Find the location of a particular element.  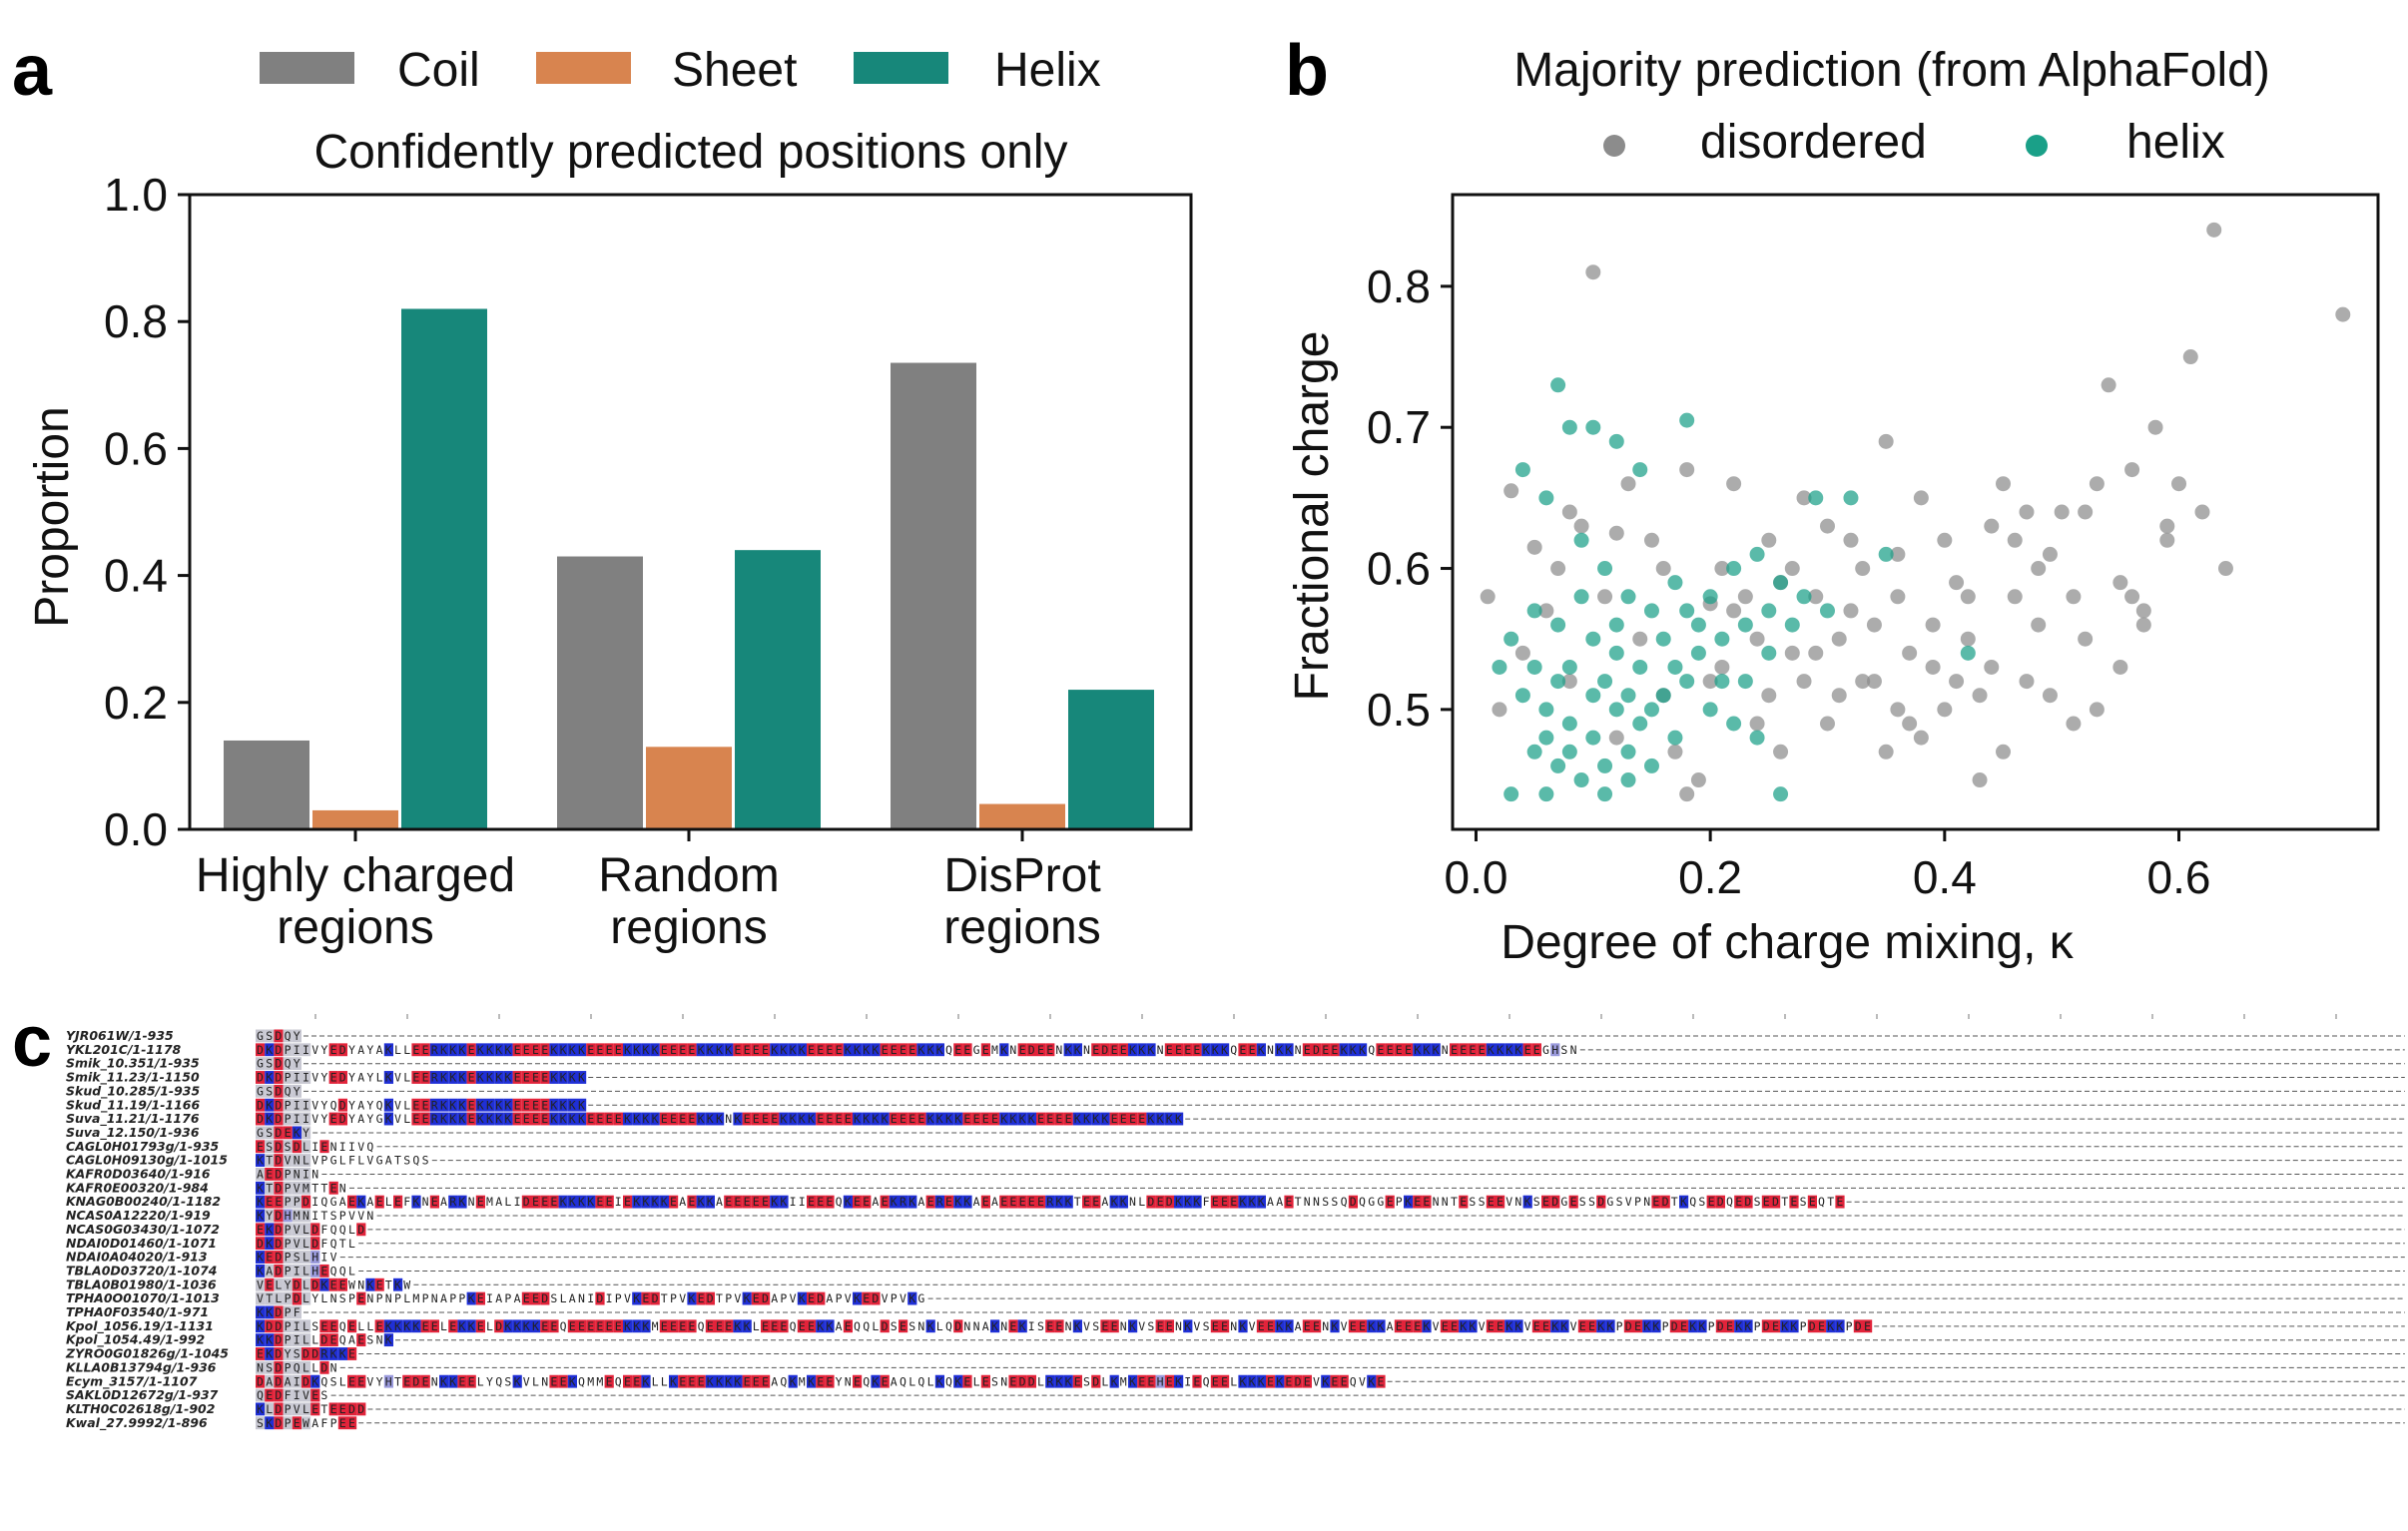

residue: V is located at coordinates (1344, 1326).